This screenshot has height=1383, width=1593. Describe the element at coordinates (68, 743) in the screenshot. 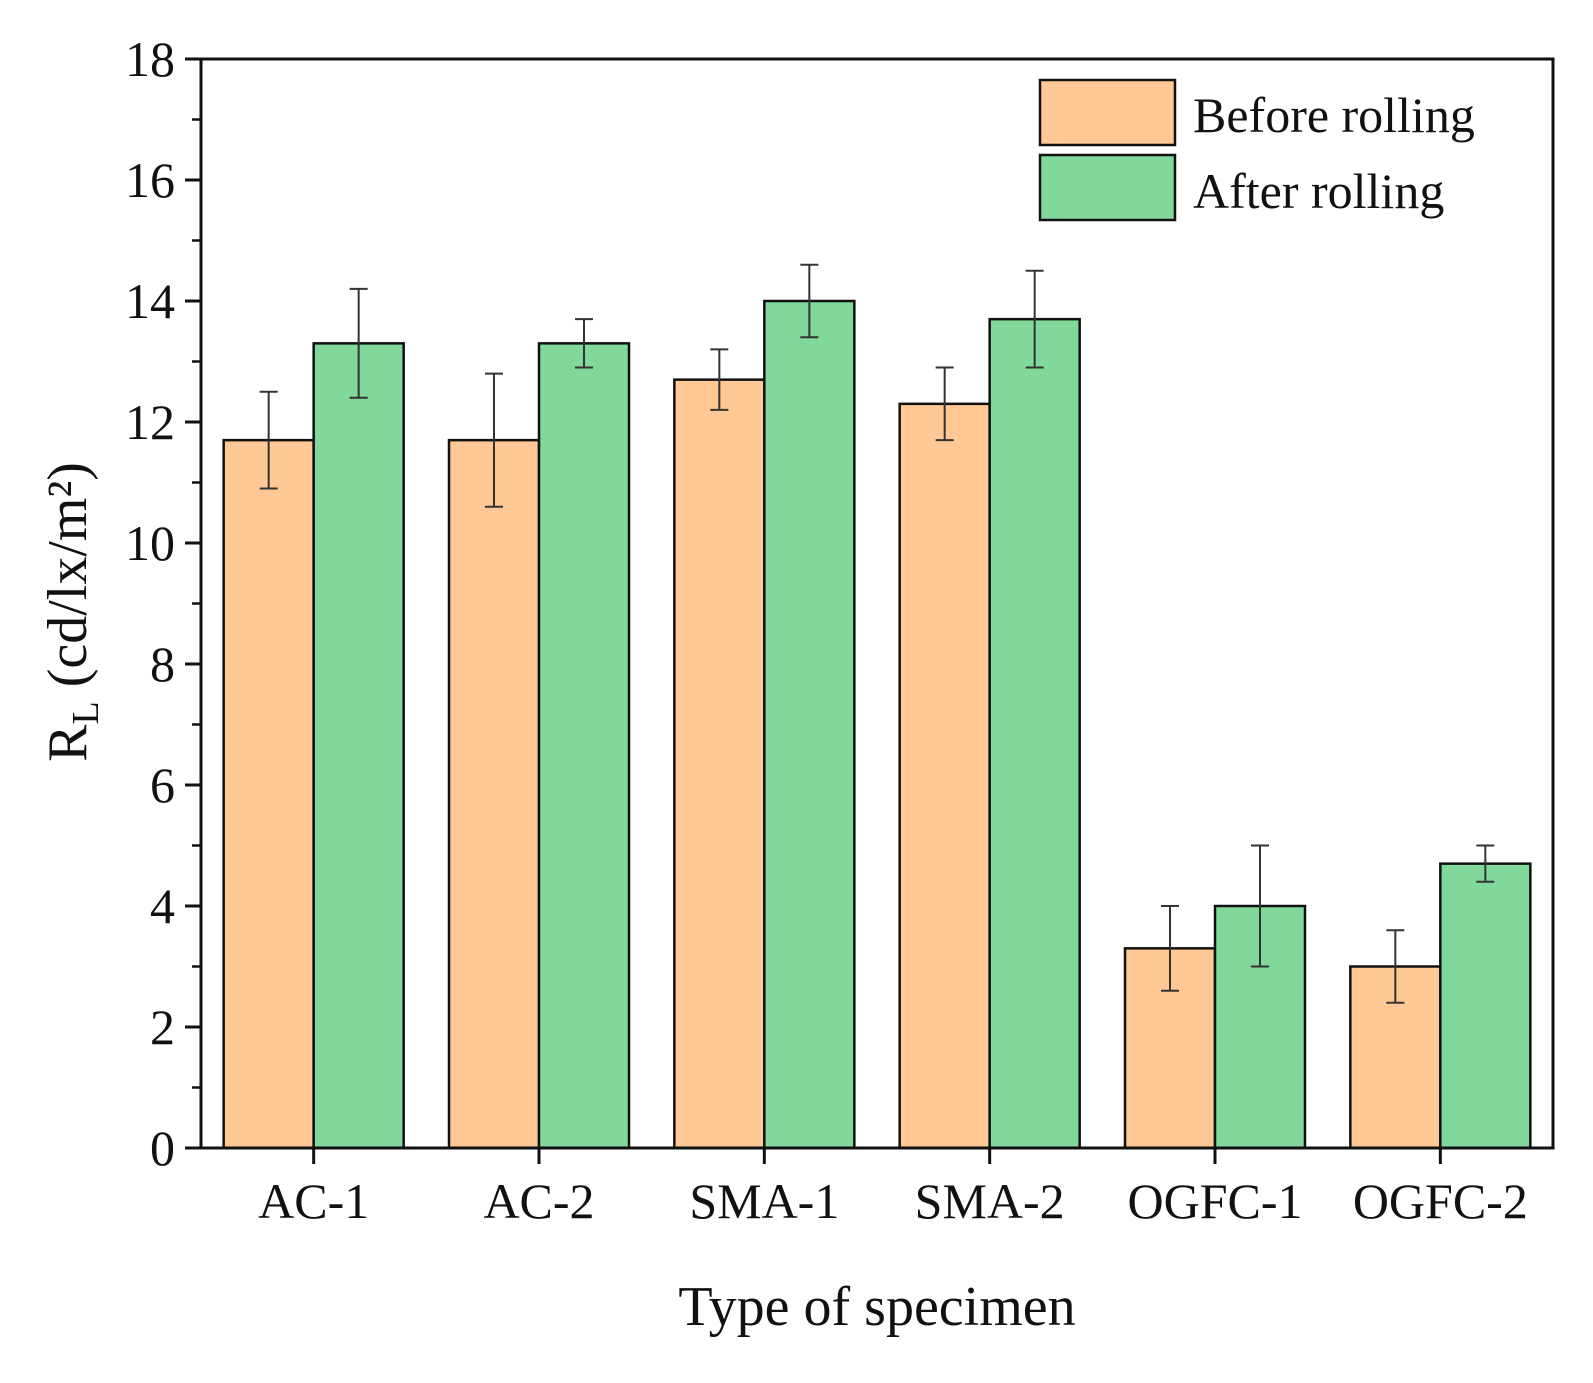

I see `y-axis-title-main: R` at that location.